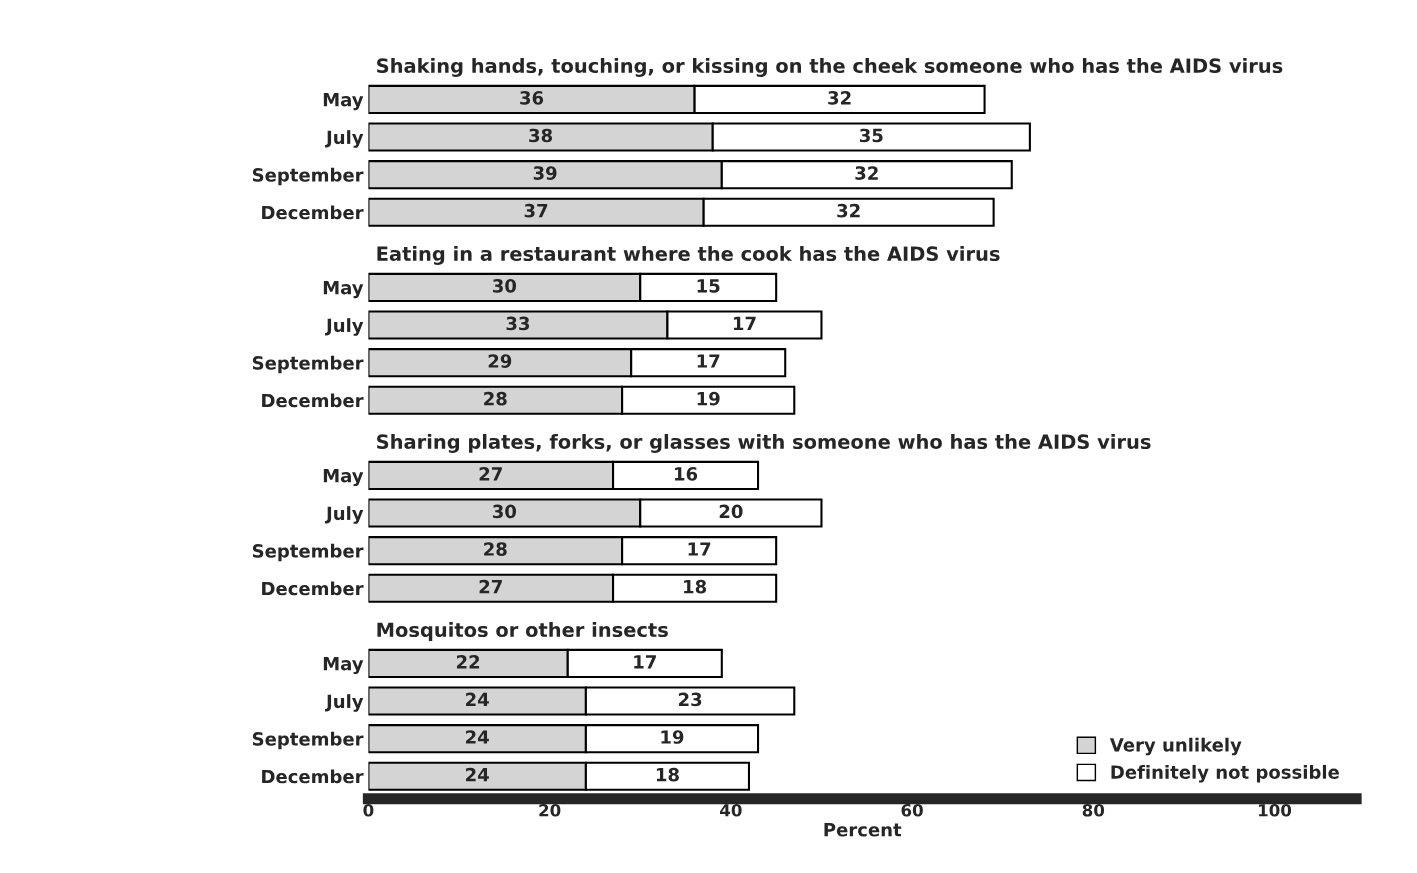 The image size is (1417, 873). What do you see at coordinates (912, 810) in the screenshot?
I see `x-tick-label: 60` at bounding box center [912, 810].